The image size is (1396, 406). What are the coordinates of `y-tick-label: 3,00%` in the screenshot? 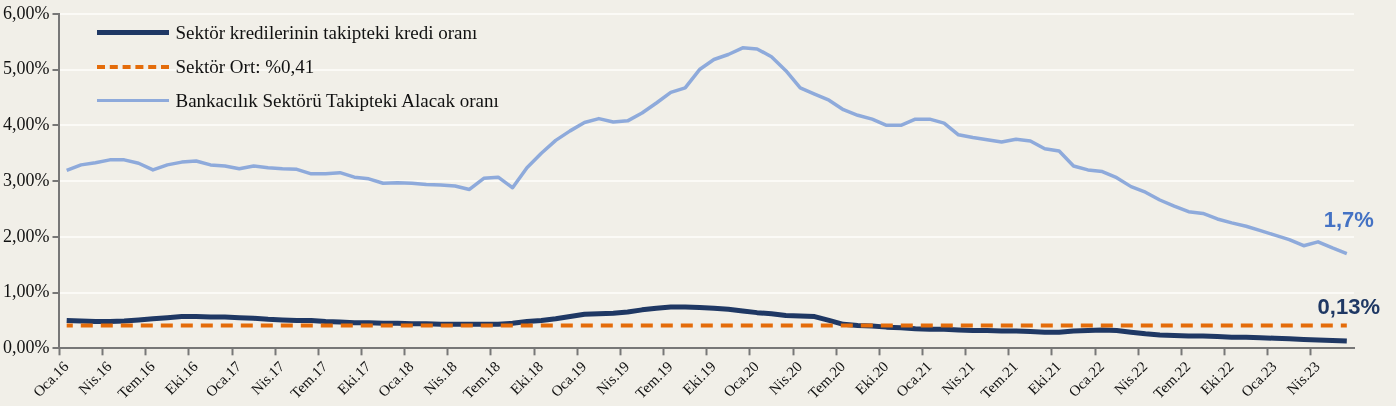 It's located at (26, 179).